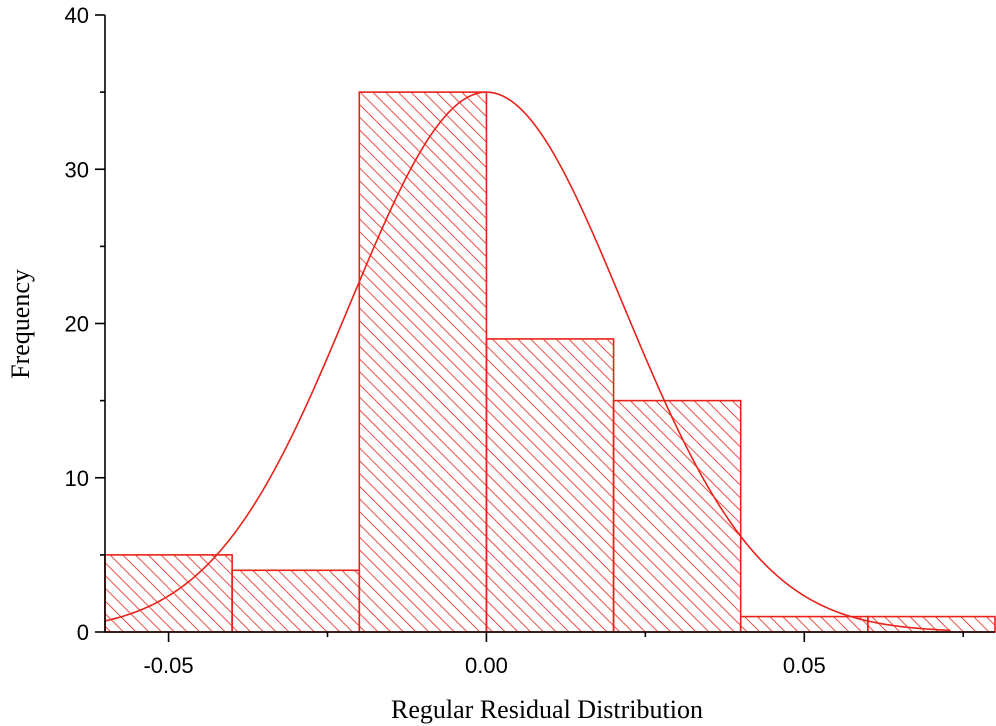 The width and height of the screenshot is (996, 726). What do you see at coordinates (486, 665) in the screenshot?
I see `x-tick-label: 0.00` at bounding box center [486, 665].